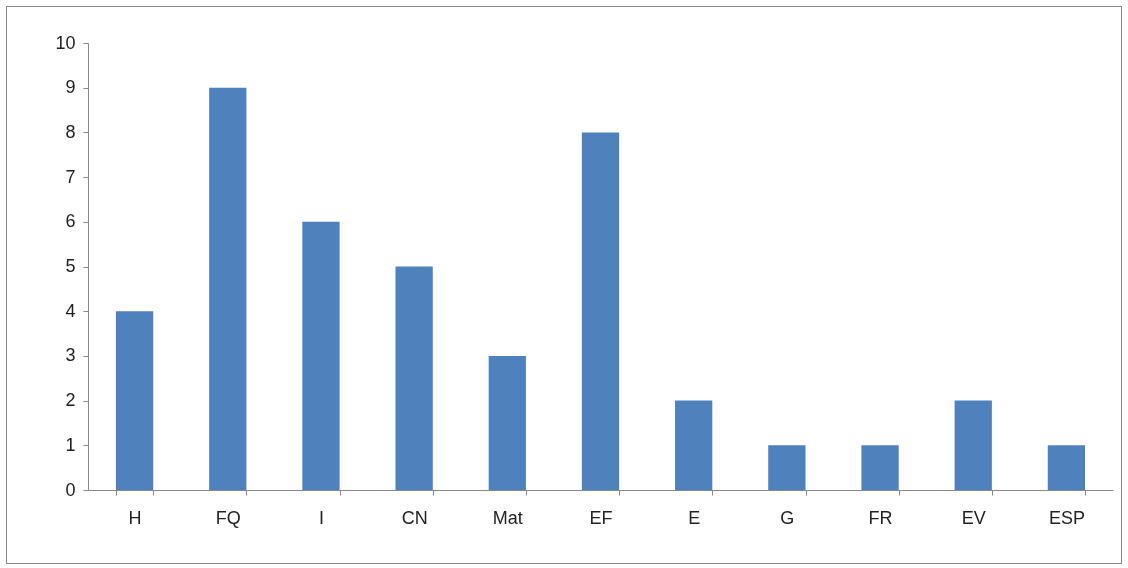  I want to click on x-tick-label: G, so click(787, 517).